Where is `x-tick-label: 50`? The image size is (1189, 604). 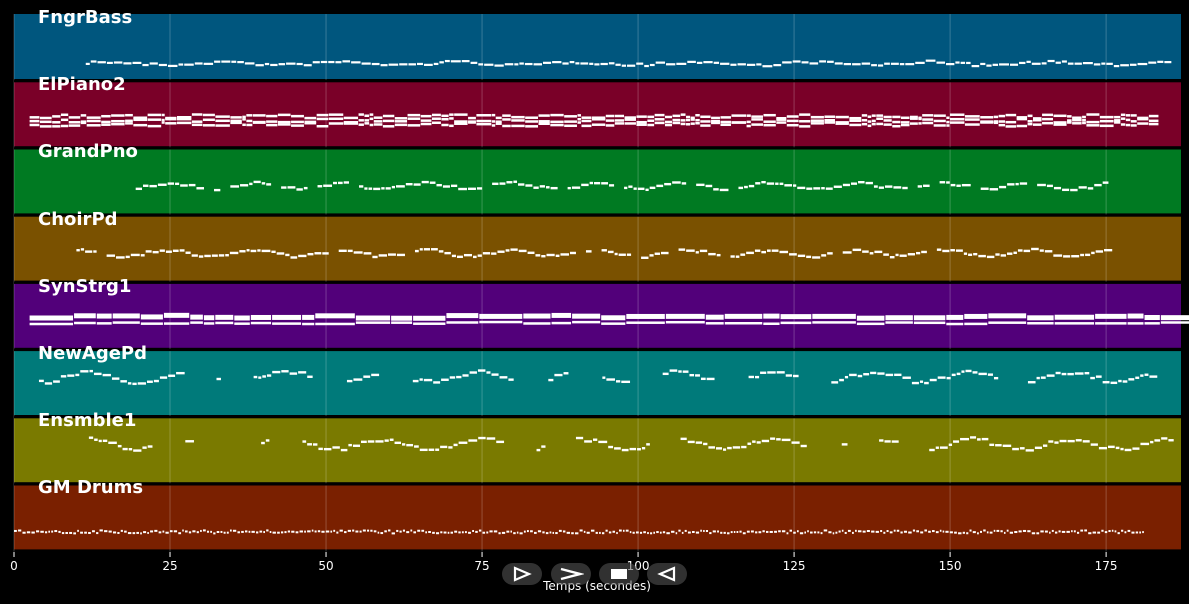
x-tick-label: 50 is located at coordinates (326, 566).